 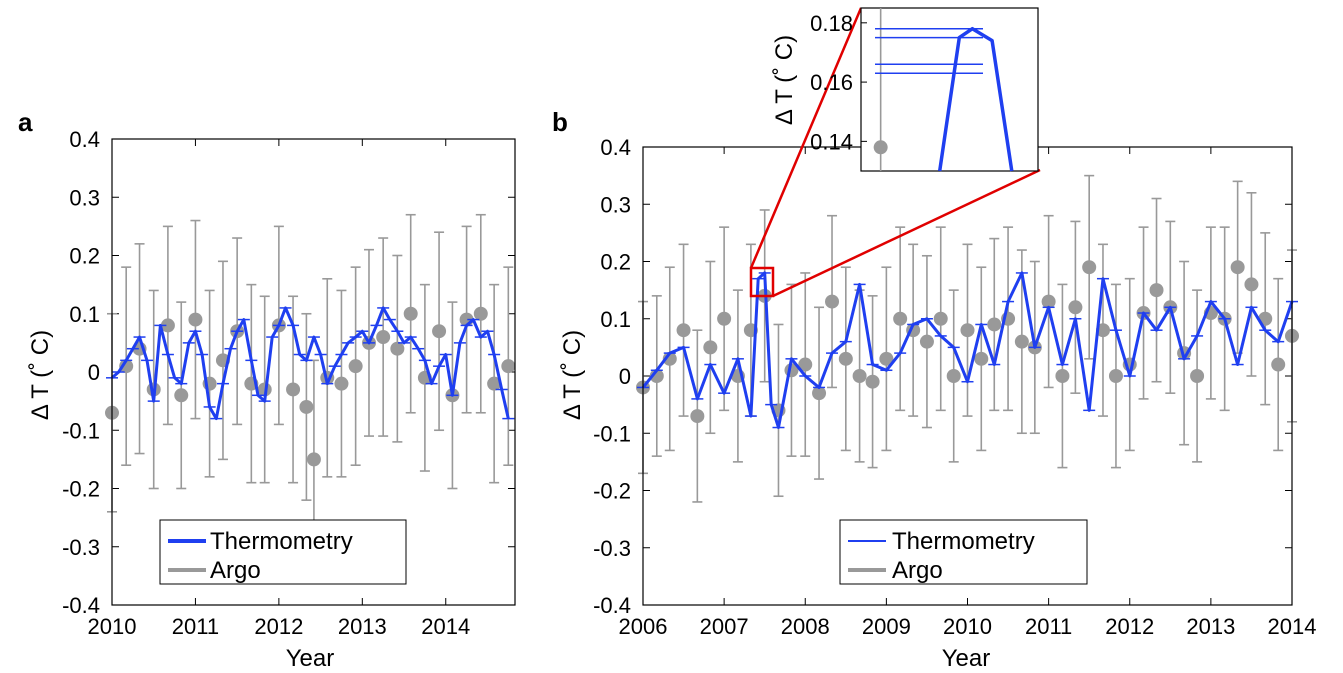 I want to click on panel-b-legend-box, so click(x=963, y=552).